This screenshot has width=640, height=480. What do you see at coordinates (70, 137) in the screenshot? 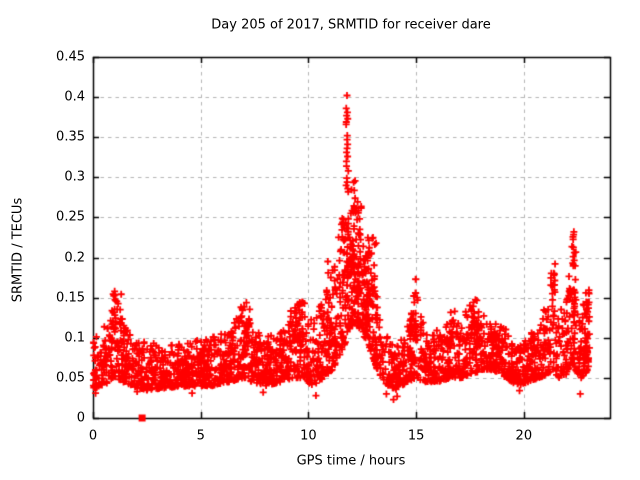
I see `y-tick-label: 0.35` at bounding box center [70, 137].